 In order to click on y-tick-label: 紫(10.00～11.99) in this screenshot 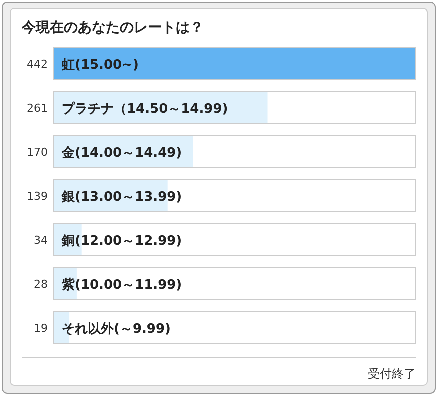, I will do `click(121, 285)`.